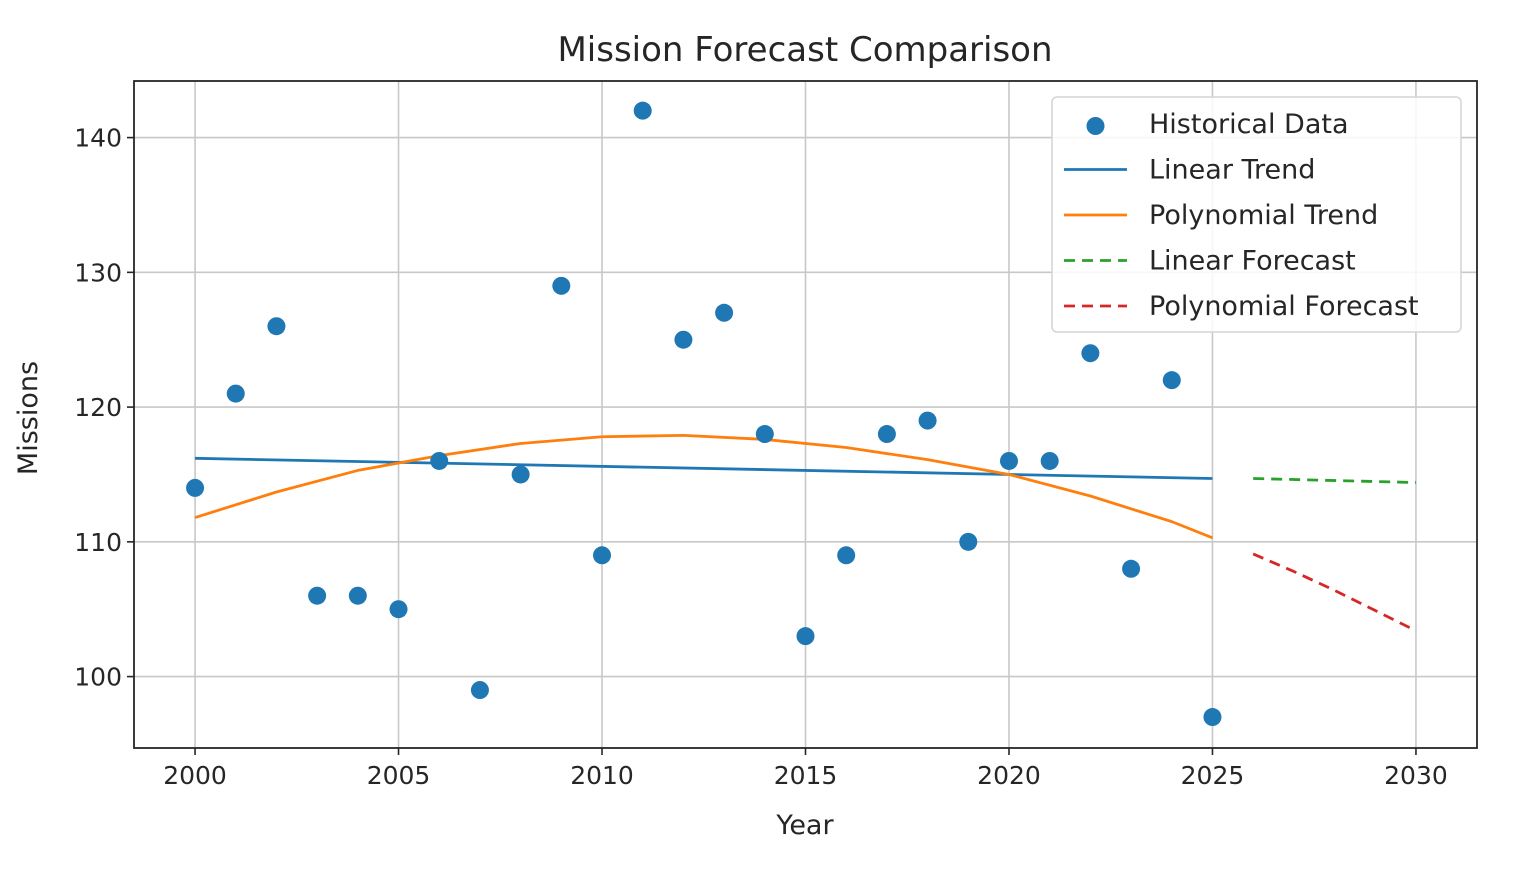 Image resolution: width=1526 pixels, height=869 pixels. Describe the element at coordinates (1334, 592) in the screenshot. I see `polynomial-forecast-line` at that location.